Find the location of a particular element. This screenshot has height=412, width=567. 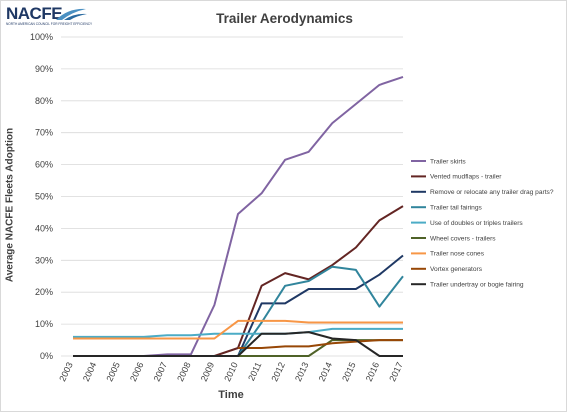

x-tick-label: 2004 is located at coordinates (90, 372).